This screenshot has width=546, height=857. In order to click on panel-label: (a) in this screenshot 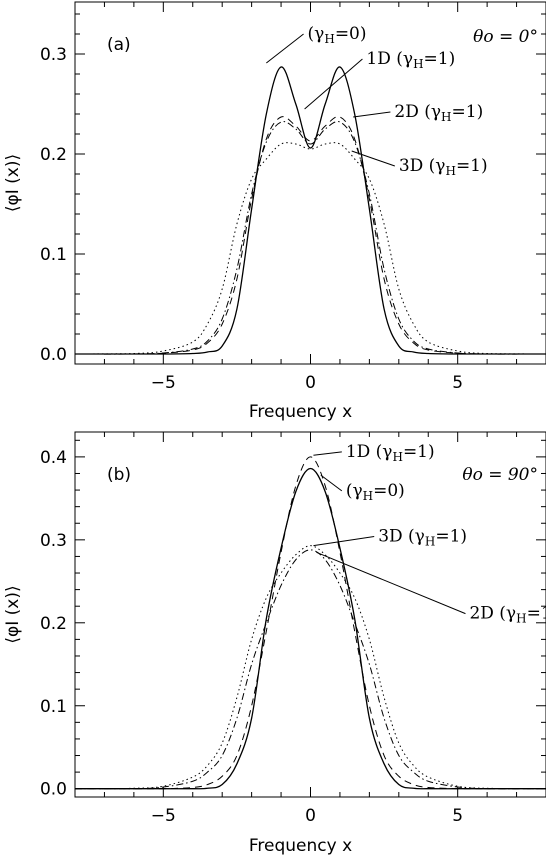, I will do `click(119, 45)`.